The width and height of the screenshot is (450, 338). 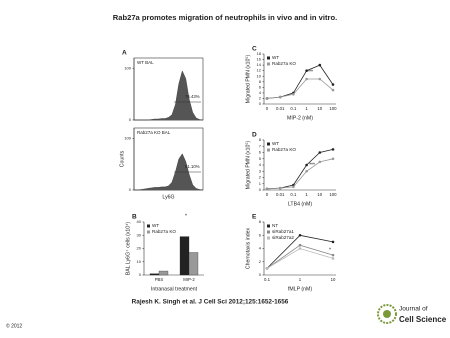 What do you see at coordinates (259, 70) in the screenshot?
I see `y-tick-label: 12` at bounding box center [259, 70].